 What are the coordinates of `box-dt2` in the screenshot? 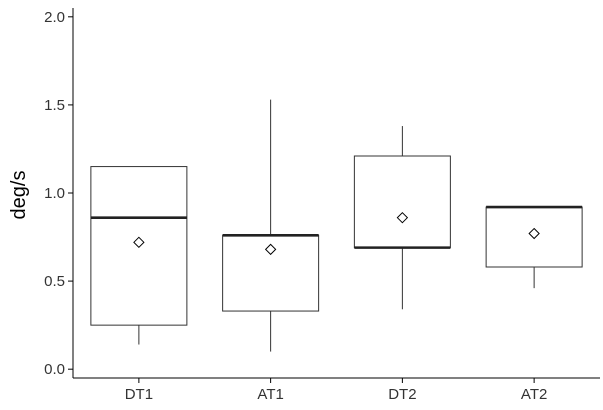 It's located at (402, 218).